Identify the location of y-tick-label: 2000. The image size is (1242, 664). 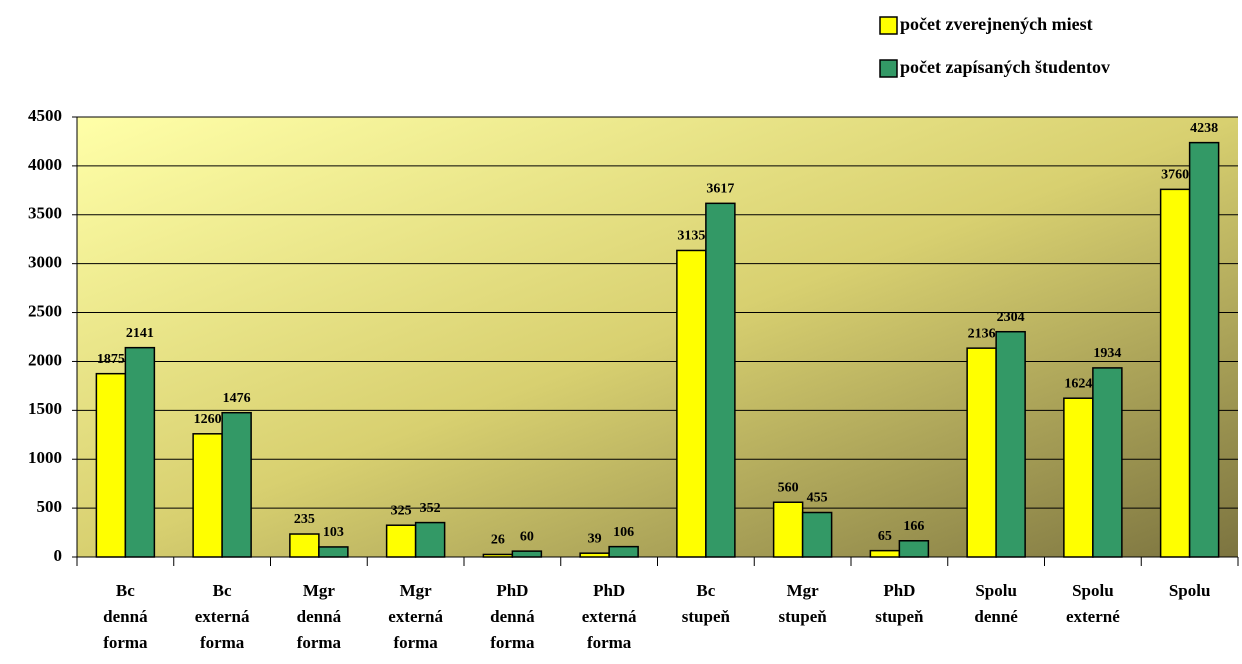
(45, 359).